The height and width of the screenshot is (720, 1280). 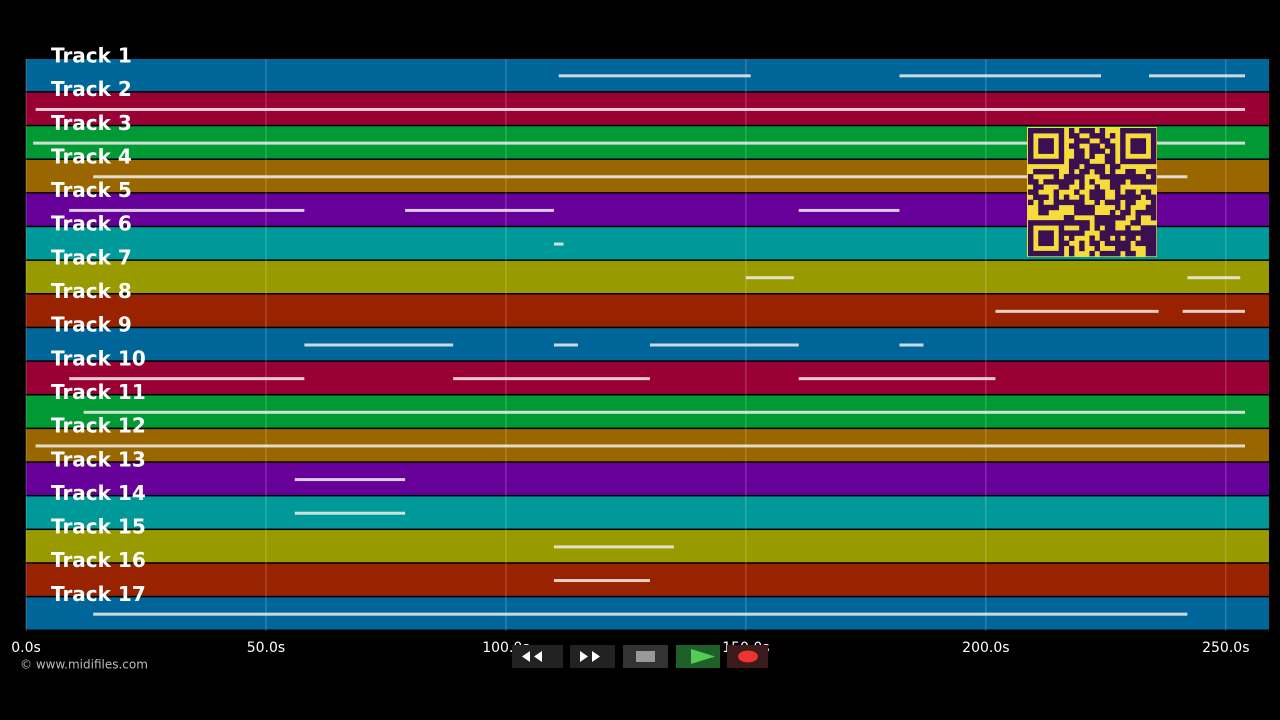 I want to click on x-tick-label: 200.0s, so click(x=985, y=648).